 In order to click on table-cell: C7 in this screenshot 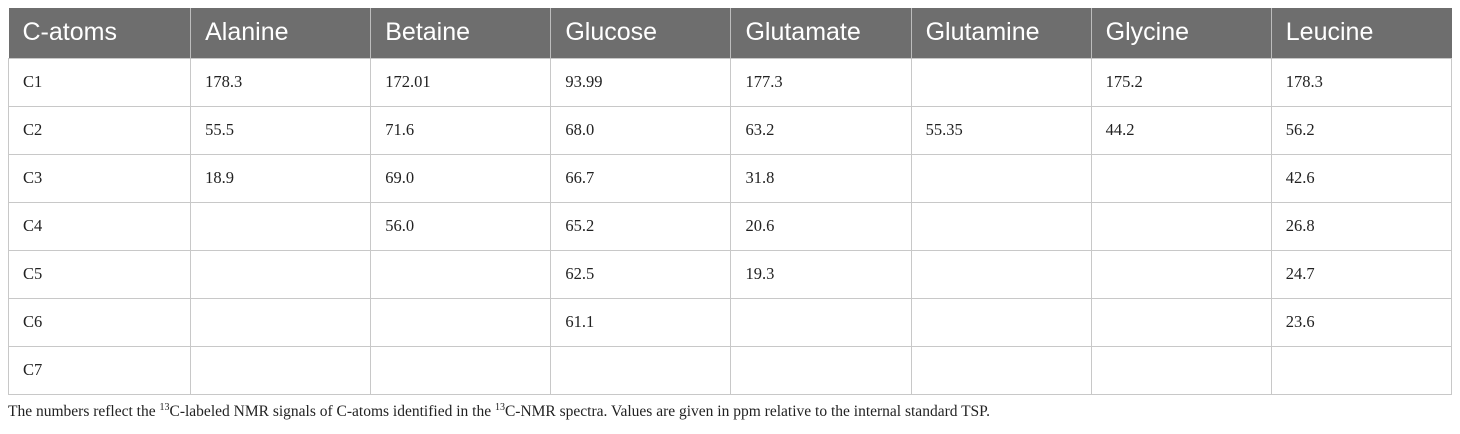, I will do `click(99, 370)`.